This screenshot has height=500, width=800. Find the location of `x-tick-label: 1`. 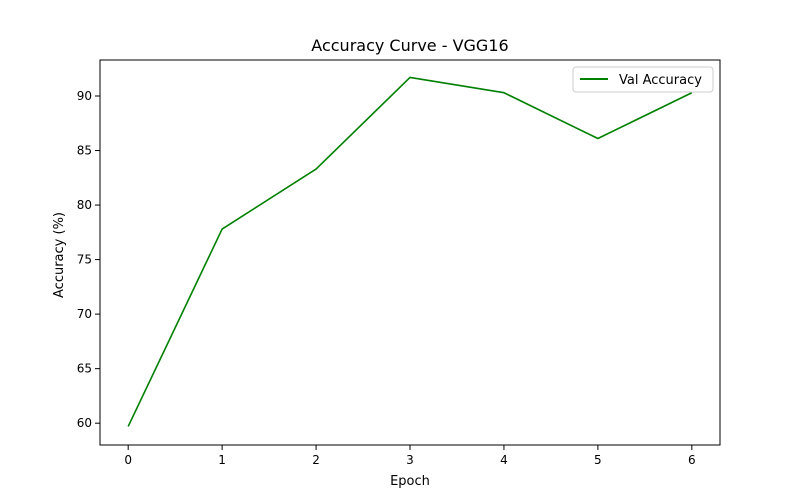

x-tick-label: 1 is located at coordinates (222, 460).